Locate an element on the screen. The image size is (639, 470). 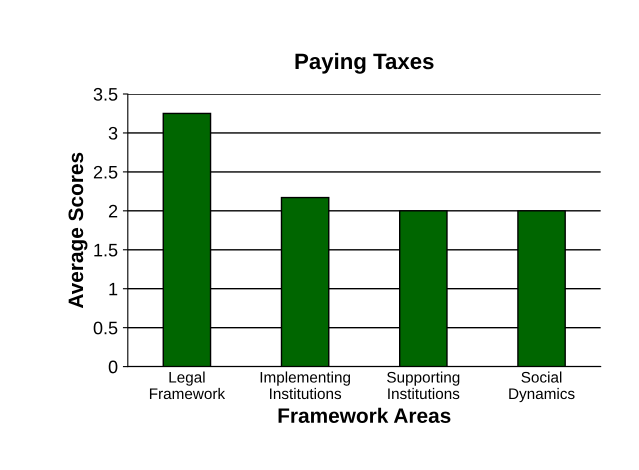
y-tick-label: 3.5 is located at coordinates (106, 94).